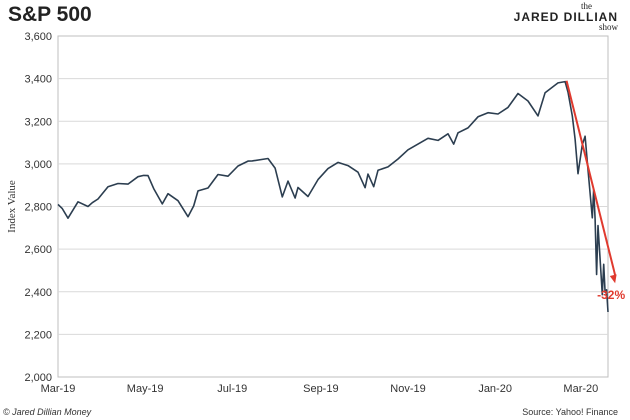  What do you see at coordinates (38, 335) in the screenshot?
I see `y-tick-label: 2,200` at bounding box center [38, 335].